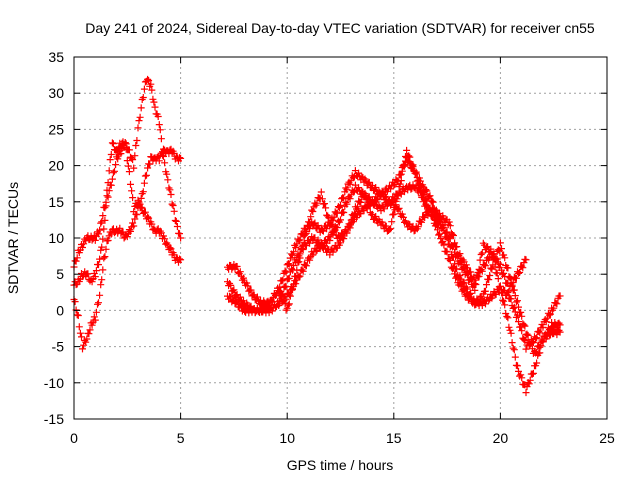  I want to click on x-tick-label: 20, so click(501, 438).